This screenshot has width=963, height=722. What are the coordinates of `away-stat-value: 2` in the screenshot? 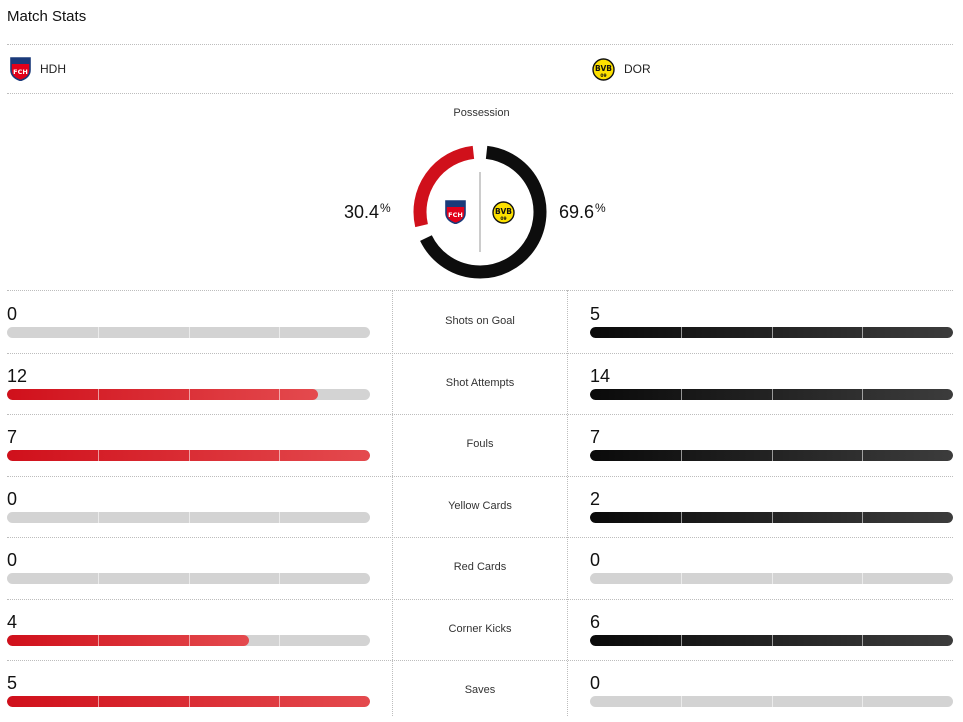 It's located at (595, 498).